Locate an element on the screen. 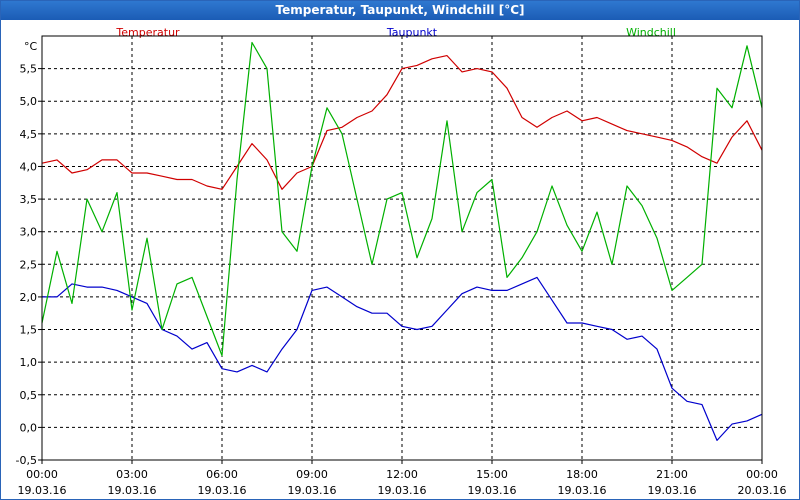 The image size is (800, 500). y-axis-label: °C is located at coordinates (31, 46).